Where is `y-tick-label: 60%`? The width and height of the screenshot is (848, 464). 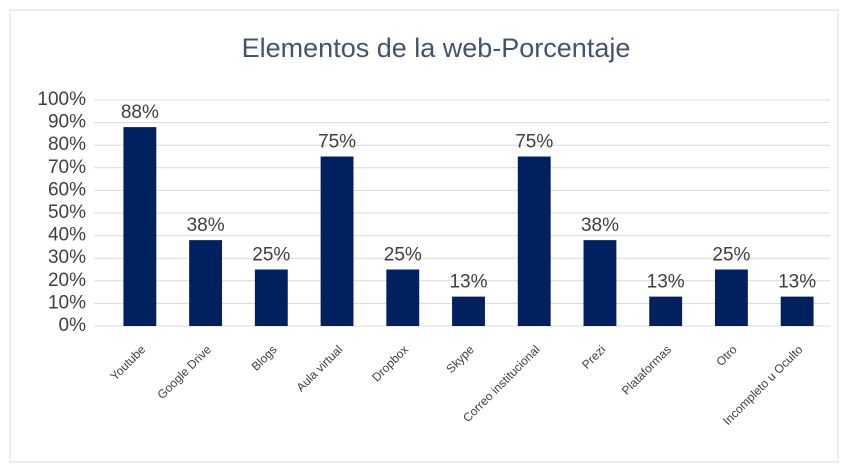 y-tick-label: 60% is located at coordinates (67, 189).